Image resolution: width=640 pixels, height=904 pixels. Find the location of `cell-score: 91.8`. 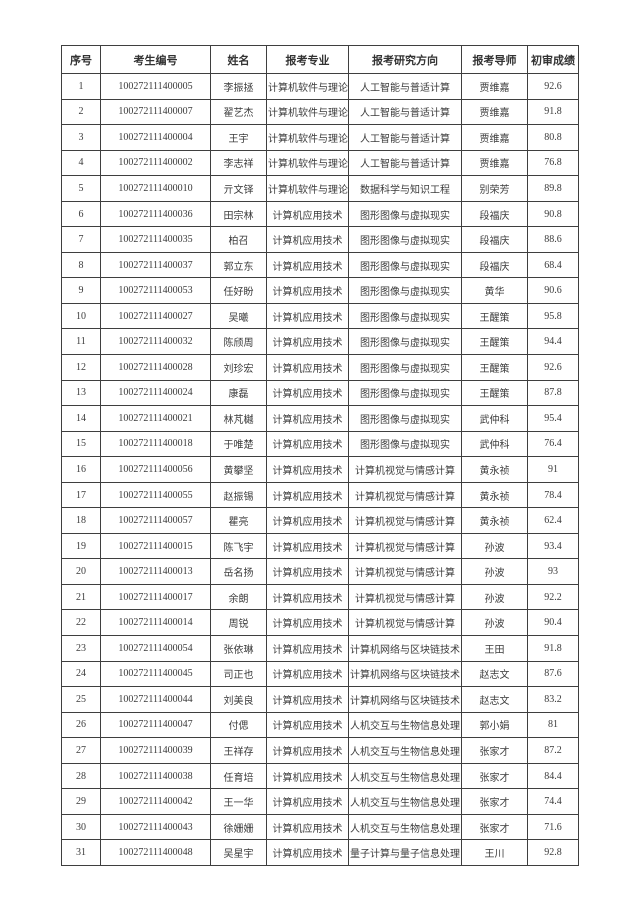

cell-score: 91.8 is located at coordinates (553, 648).